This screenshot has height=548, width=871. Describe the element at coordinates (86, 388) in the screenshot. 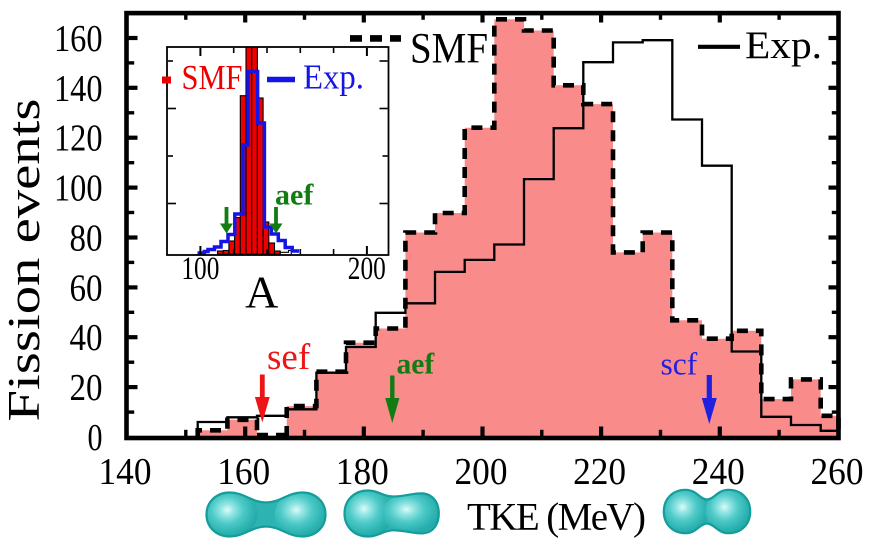

I see `svg-text: 20` at that location.